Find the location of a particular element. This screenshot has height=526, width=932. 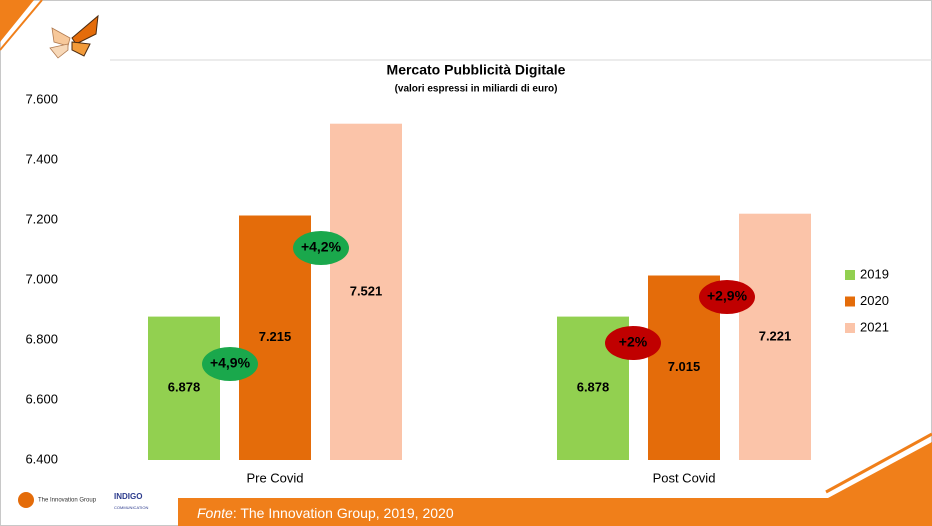

value-label: 7.015 is located at coordinates (684, 366).